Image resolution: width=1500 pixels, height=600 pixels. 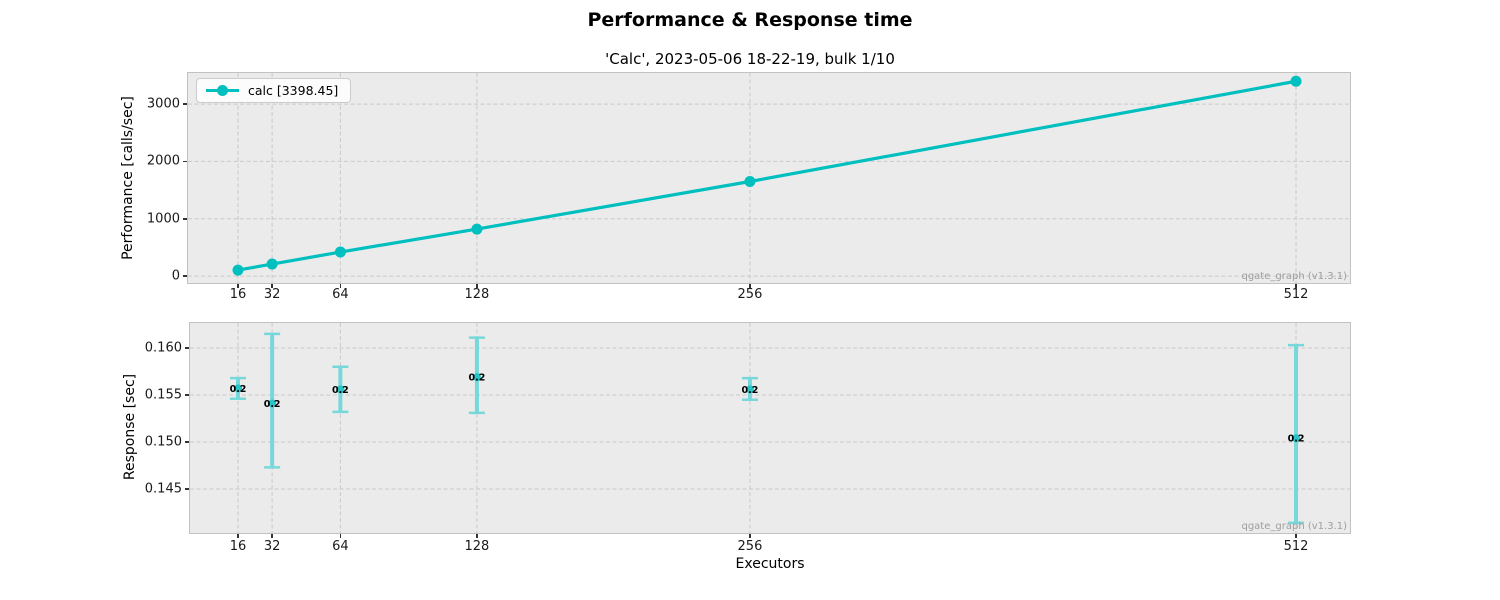 I want to click on legend-line-marker-icon, so click(x=222, y=90).